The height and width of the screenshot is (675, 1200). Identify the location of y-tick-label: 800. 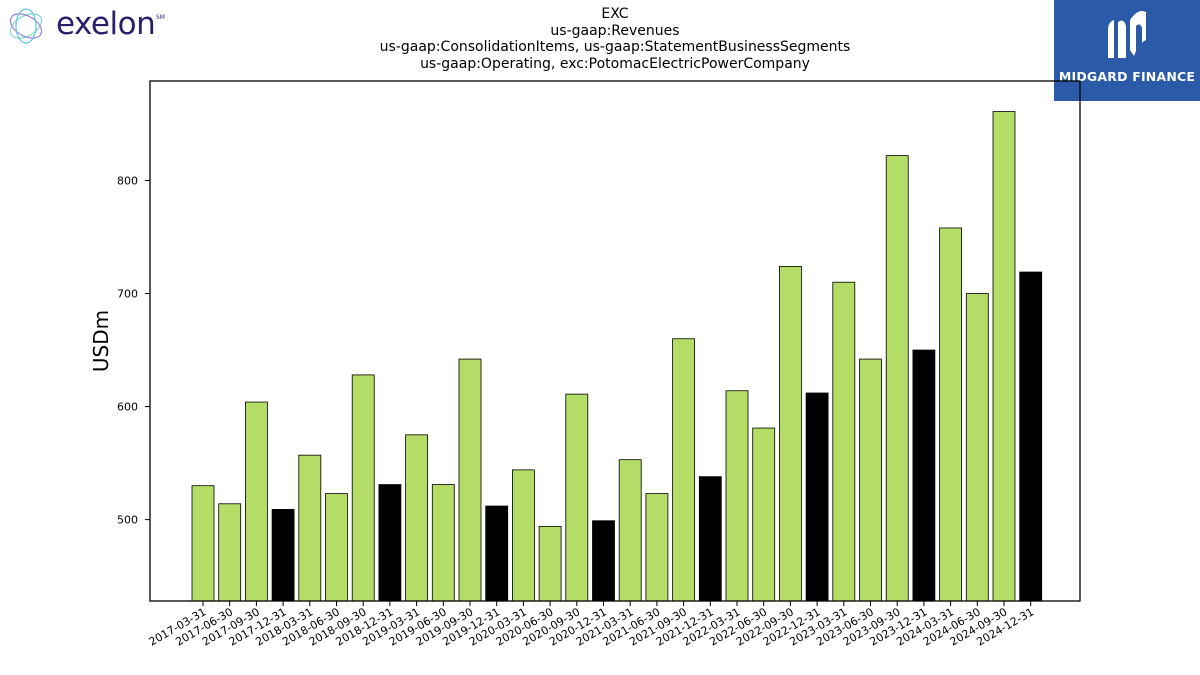
(127, 180).